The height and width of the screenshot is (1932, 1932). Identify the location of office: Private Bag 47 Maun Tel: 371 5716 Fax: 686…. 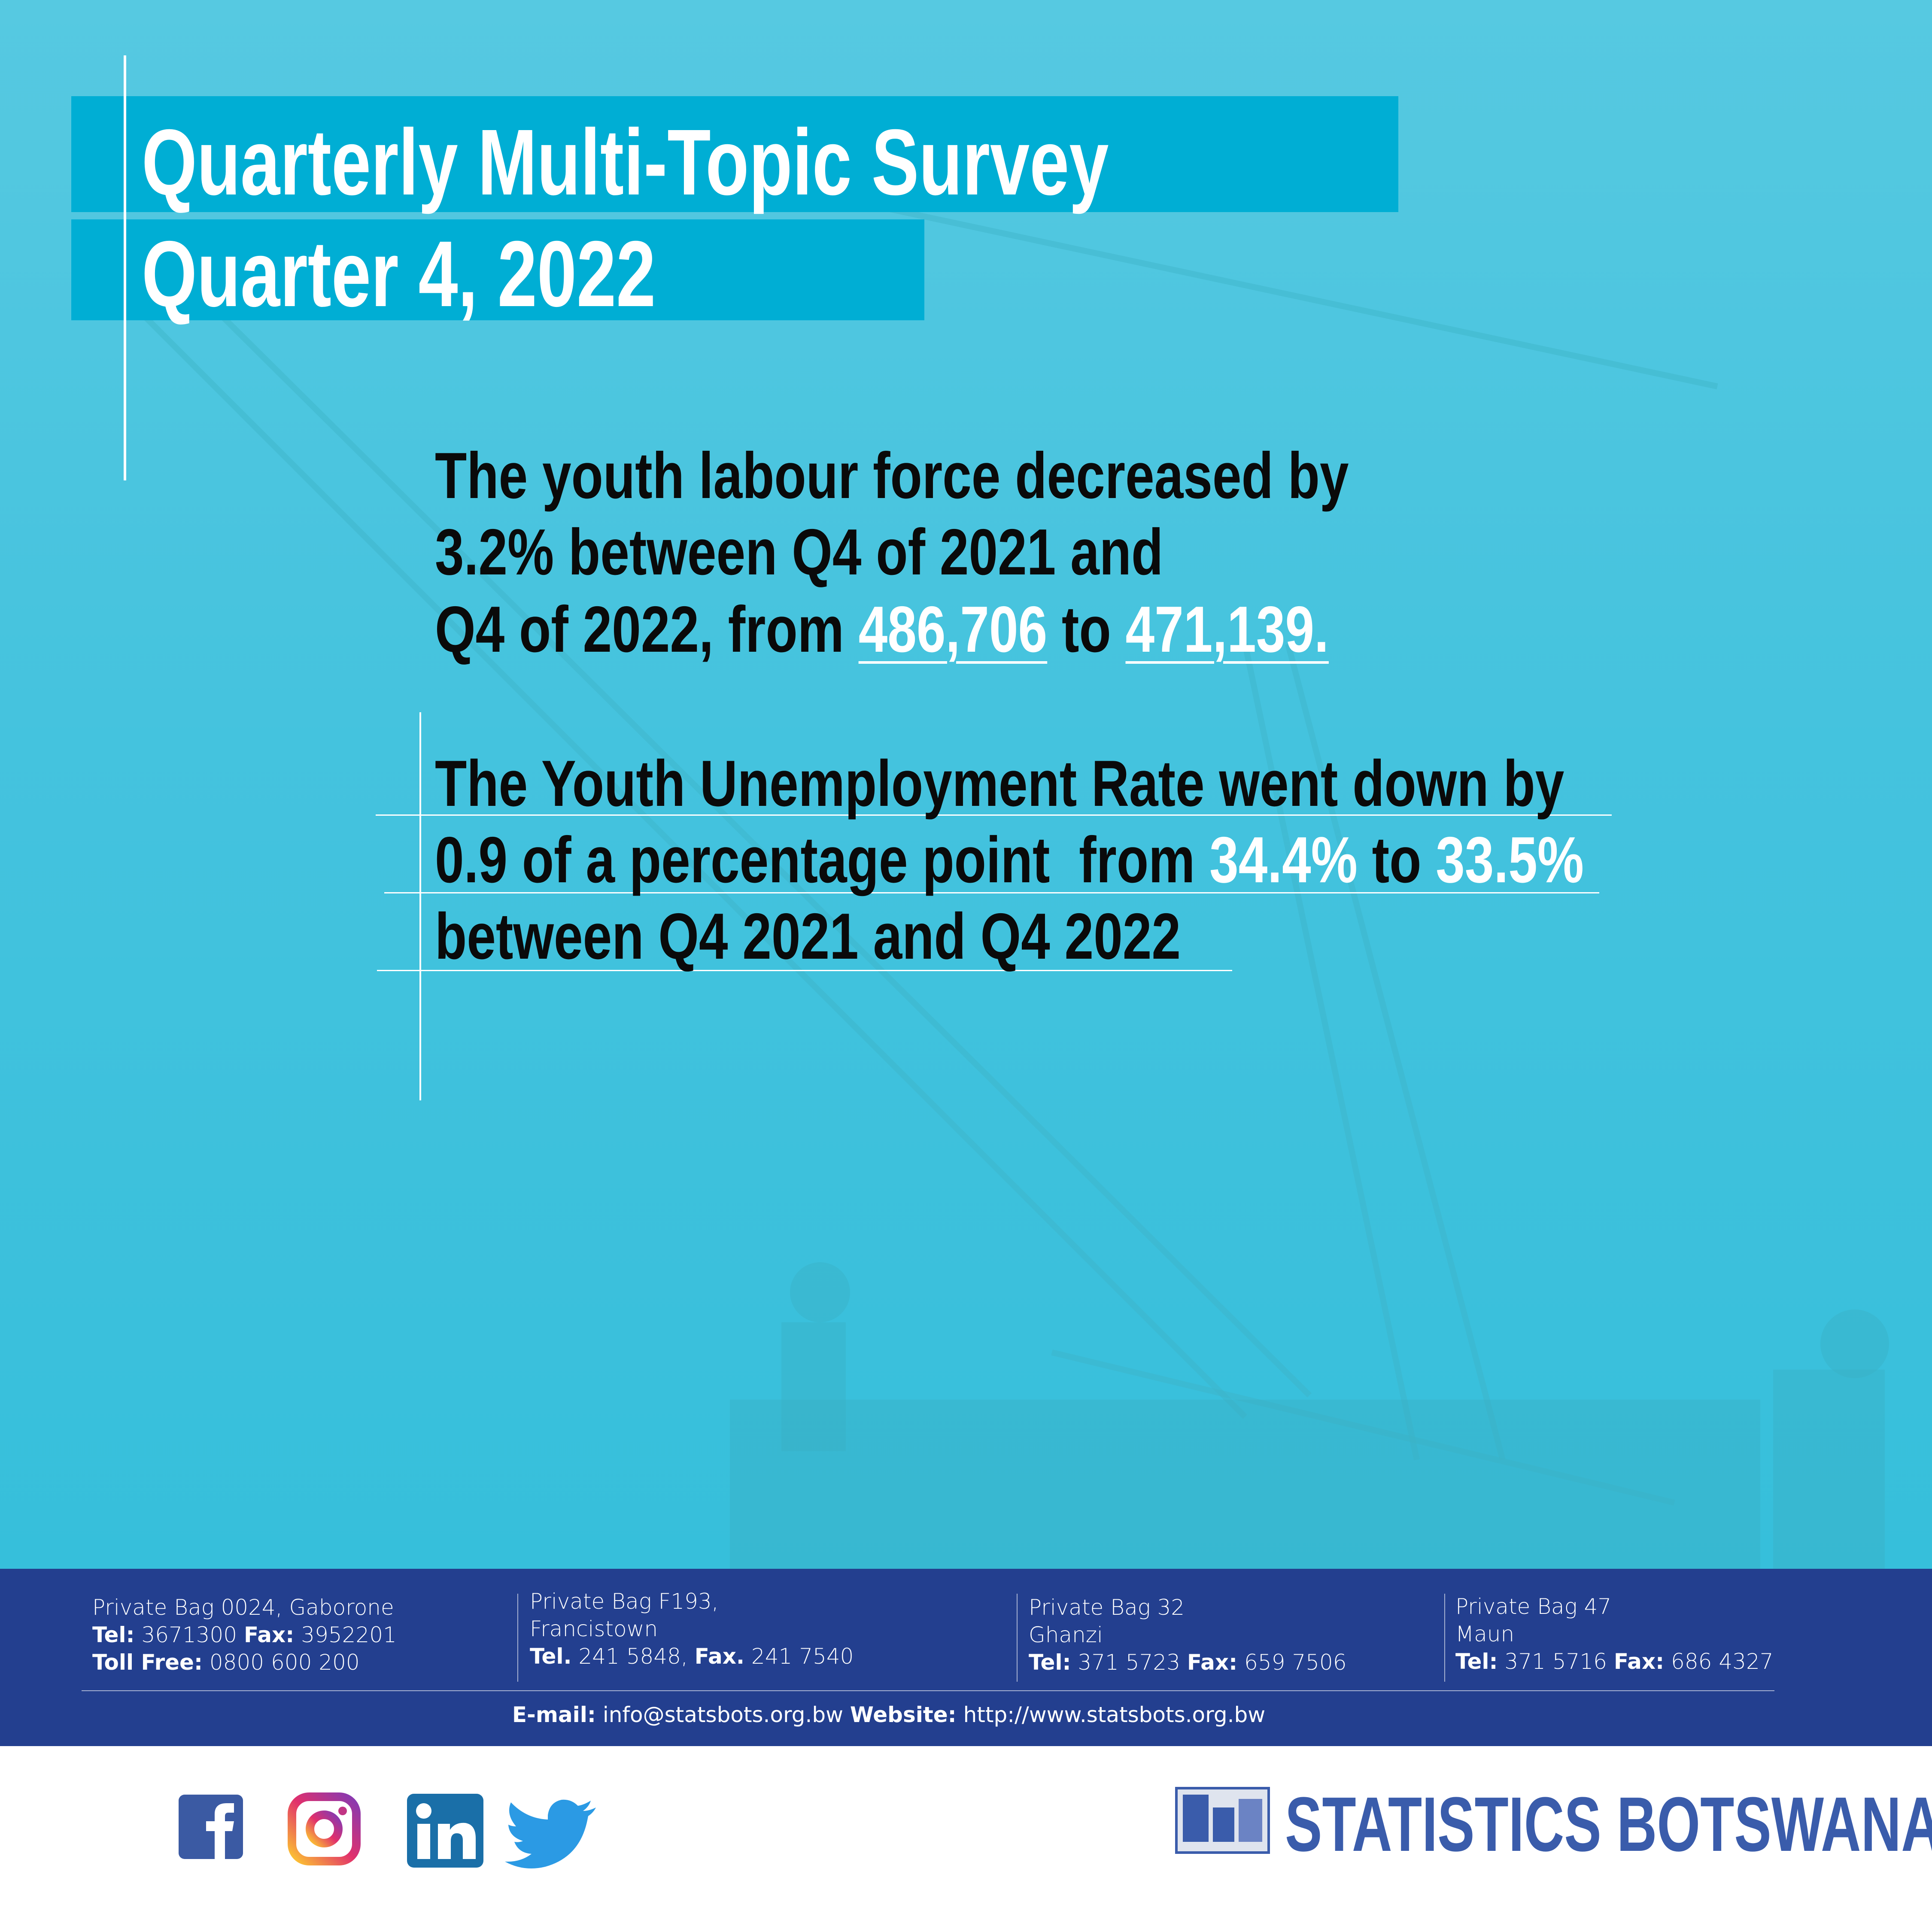
(1614, 1634).